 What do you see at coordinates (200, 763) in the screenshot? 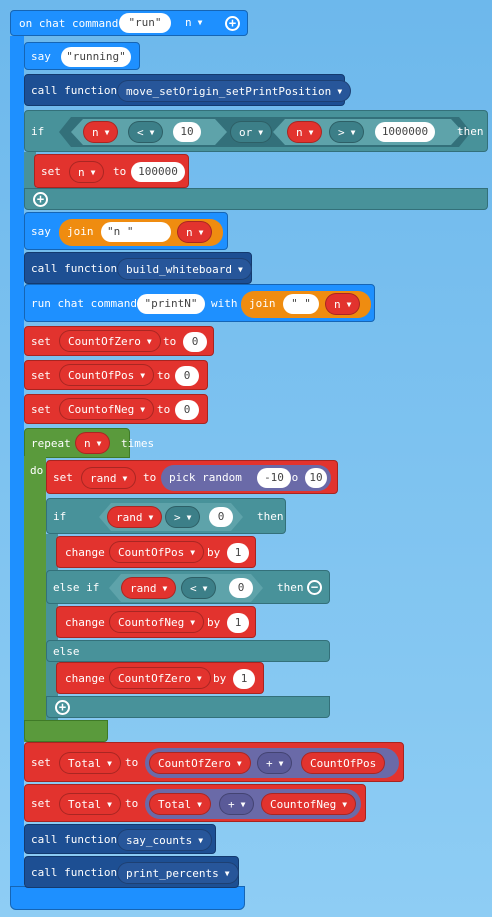
I see `operand-a-dropdown: CountOfZero ▼` at bounding box center [200, 763].